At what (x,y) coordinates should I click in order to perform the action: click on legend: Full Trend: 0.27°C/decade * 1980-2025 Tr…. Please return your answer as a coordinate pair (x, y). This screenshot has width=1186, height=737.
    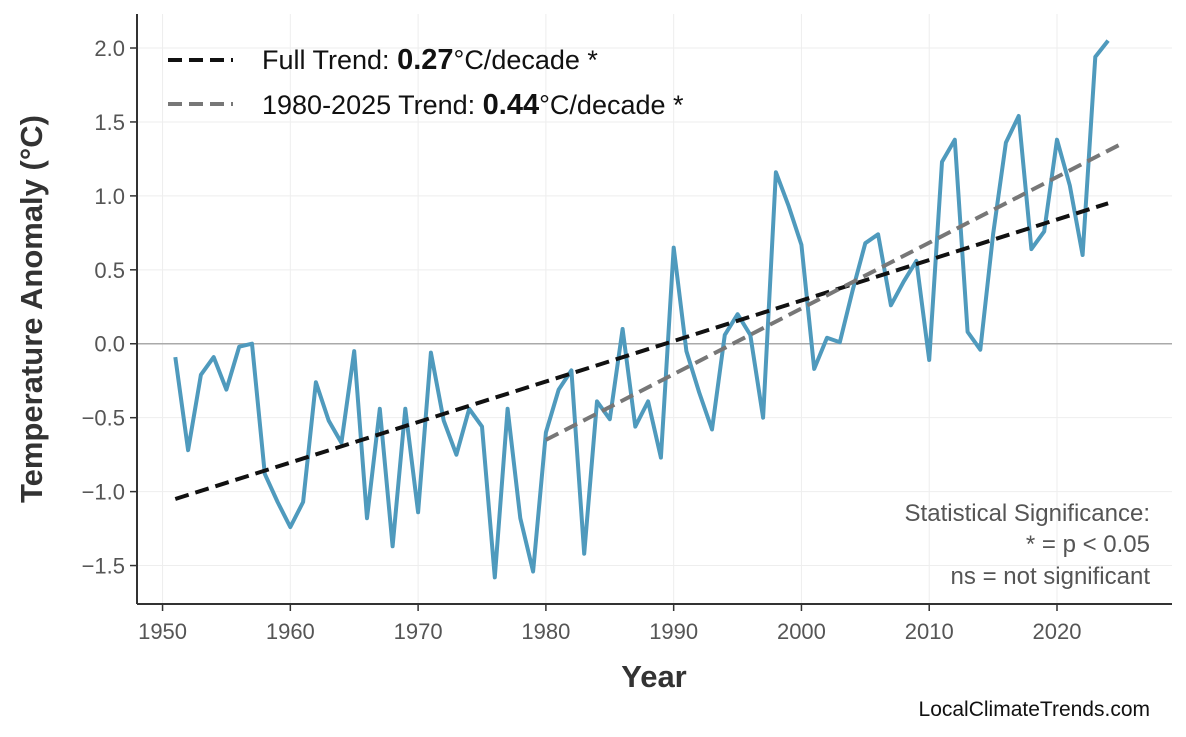
    Looking at the image, I should click on (426, 82).